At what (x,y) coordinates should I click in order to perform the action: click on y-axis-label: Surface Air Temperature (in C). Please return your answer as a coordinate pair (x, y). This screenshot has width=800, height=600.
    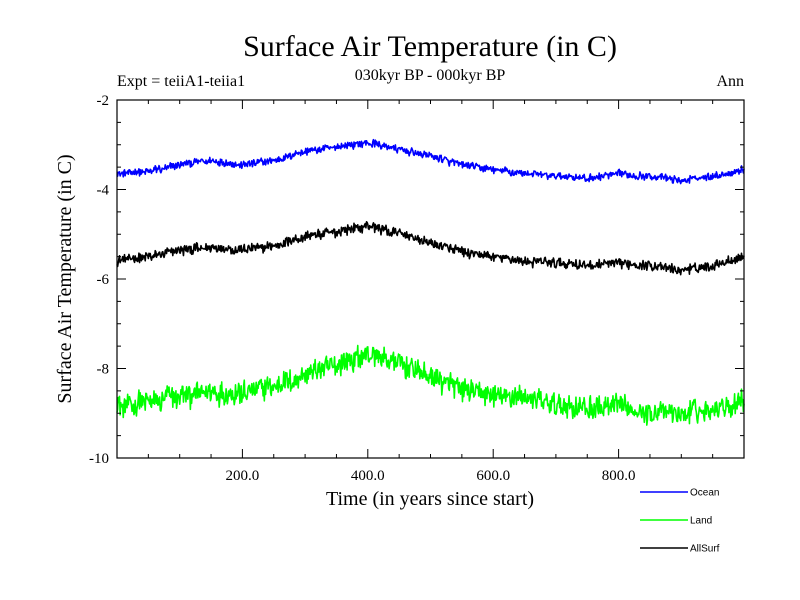
    Looking at the image, I should click on (65, 278).